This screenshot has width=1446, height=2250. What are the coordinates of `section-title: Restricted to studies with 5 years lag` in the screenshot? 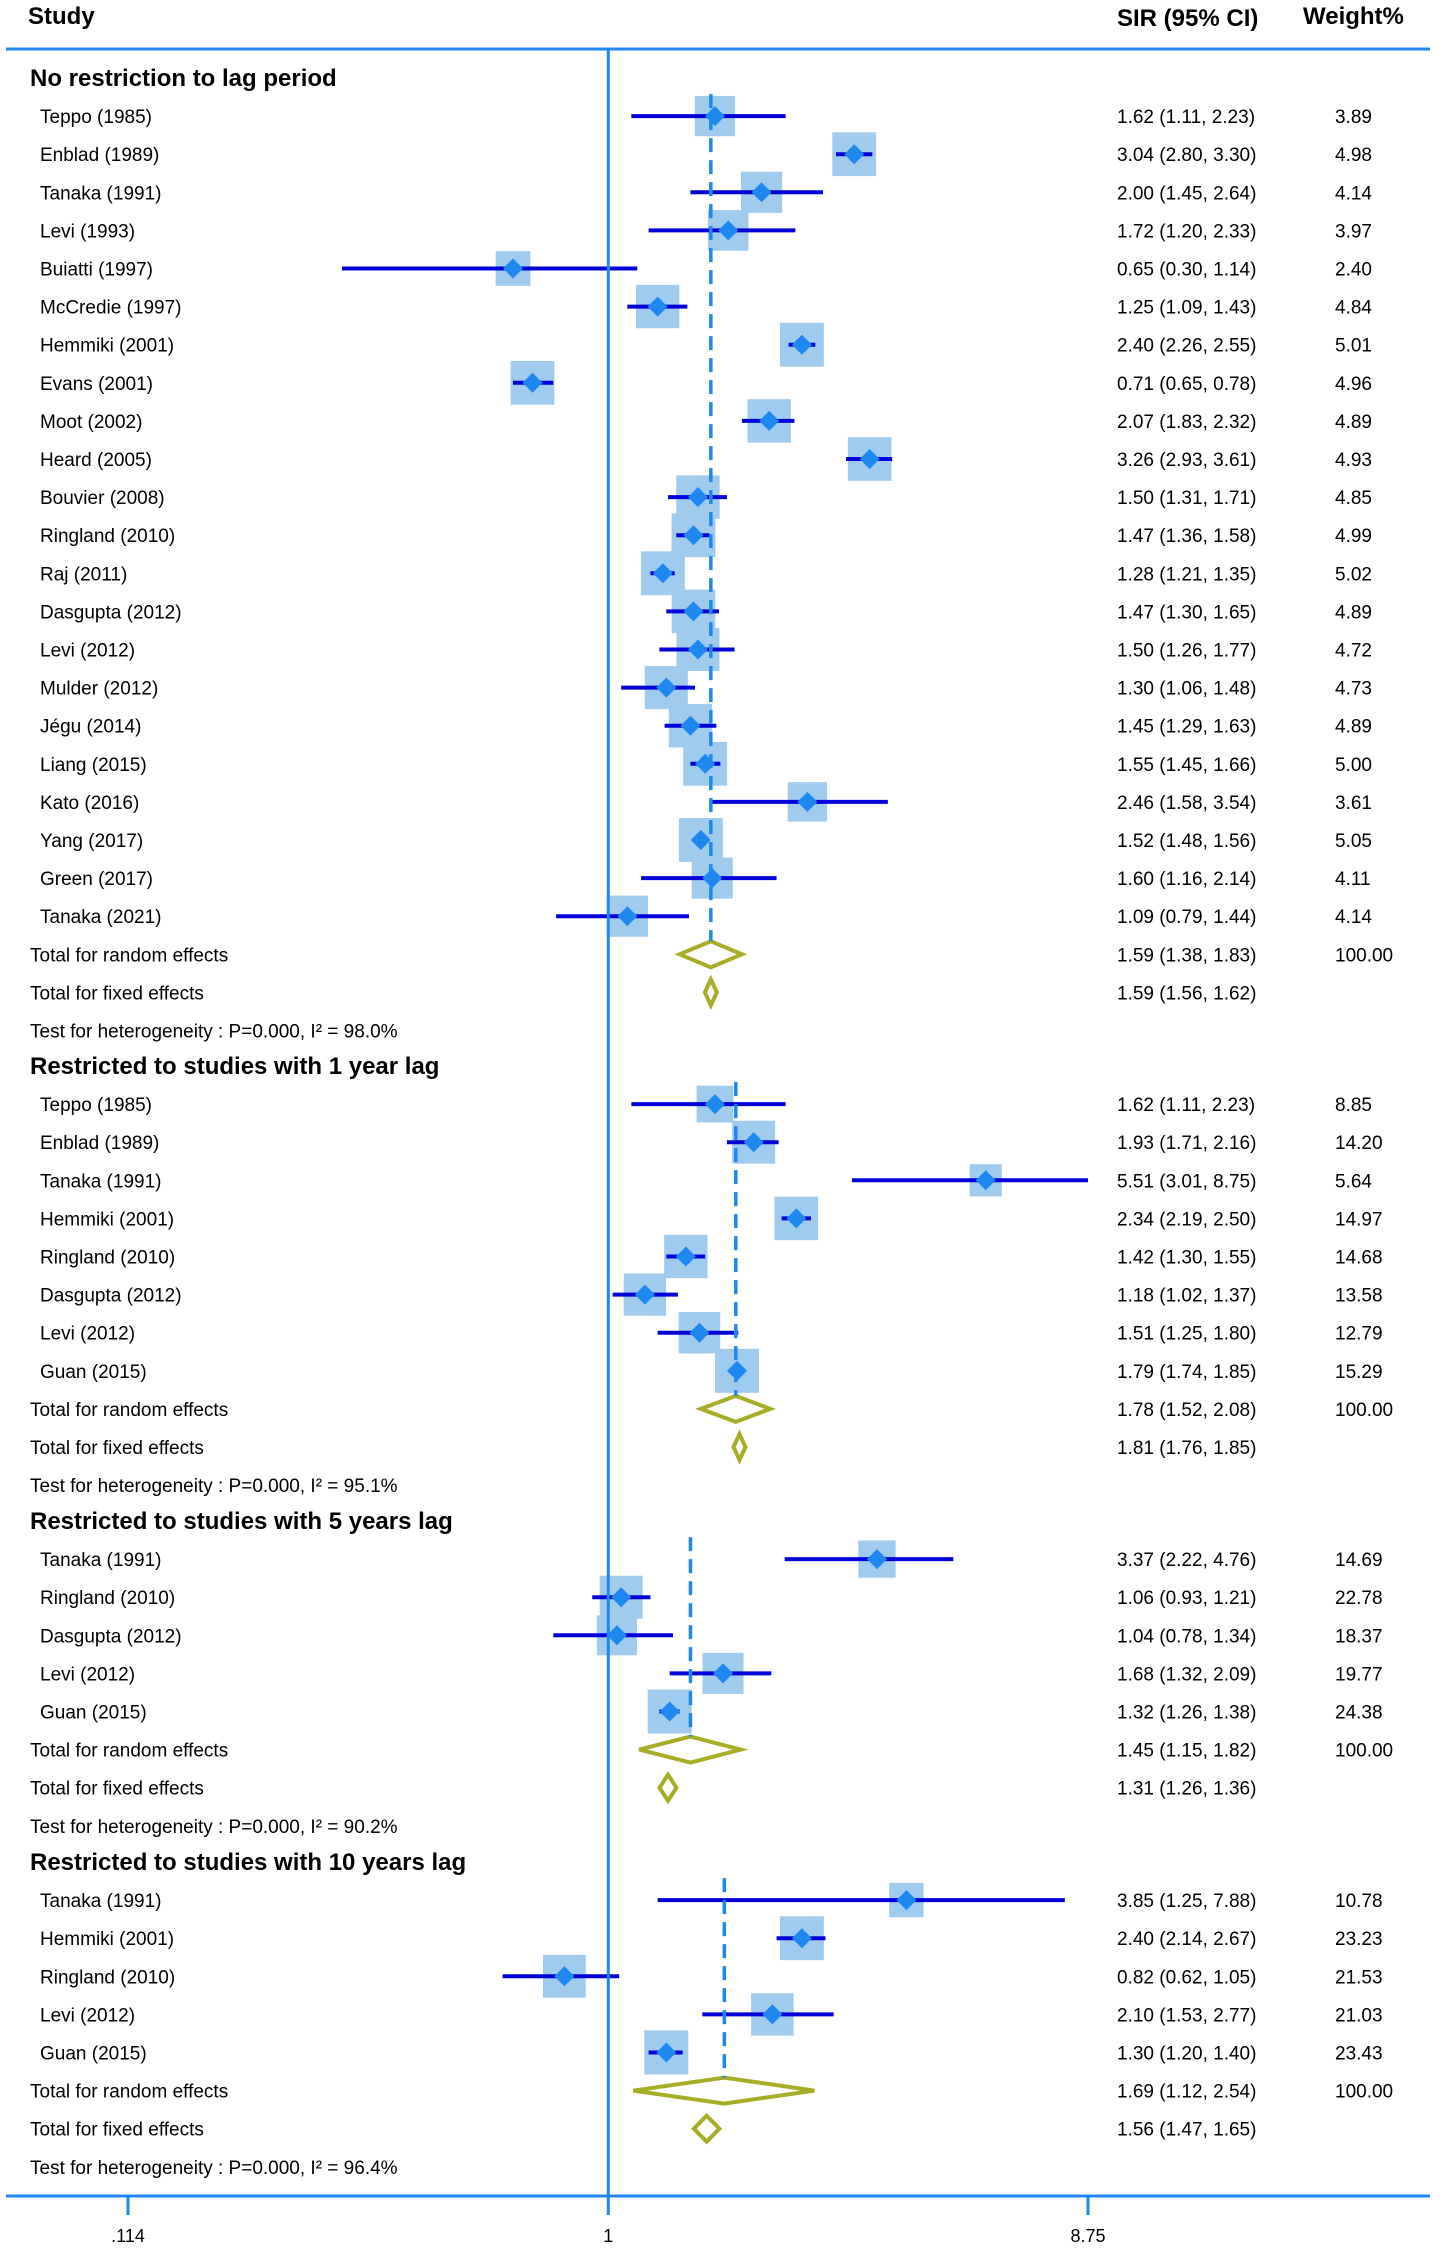 It's located at (241, 1521).